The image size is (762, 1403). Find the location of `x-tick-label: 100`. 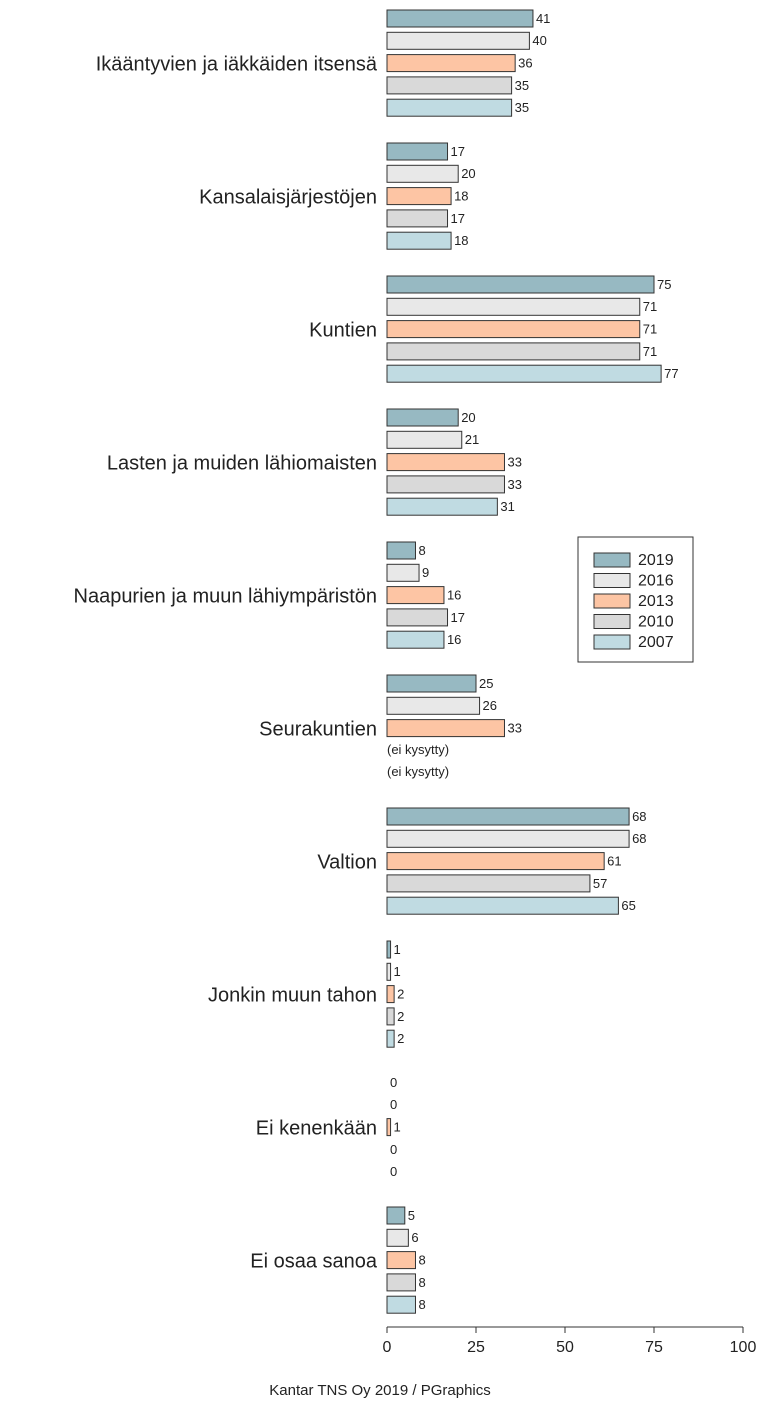

x-tick-label: 100 is located at coordinates (743, 1347).